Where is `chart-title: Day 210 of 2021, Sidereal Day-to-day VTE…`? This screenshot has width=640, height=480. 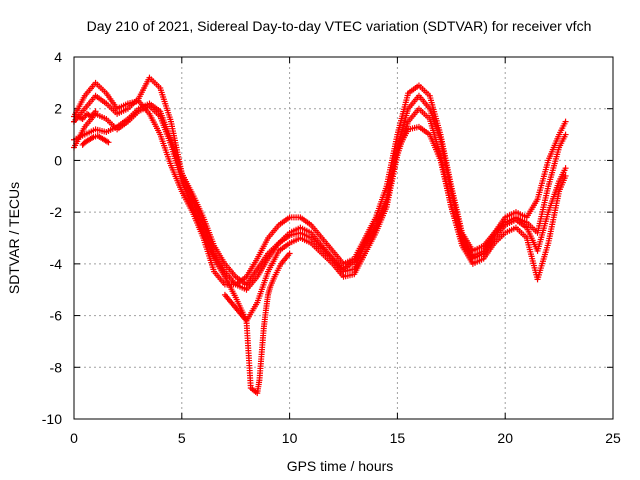
chart-title: Day 210 of 2021, Sidereal Day-to-day VTE… is located at coordinates (339, 26).